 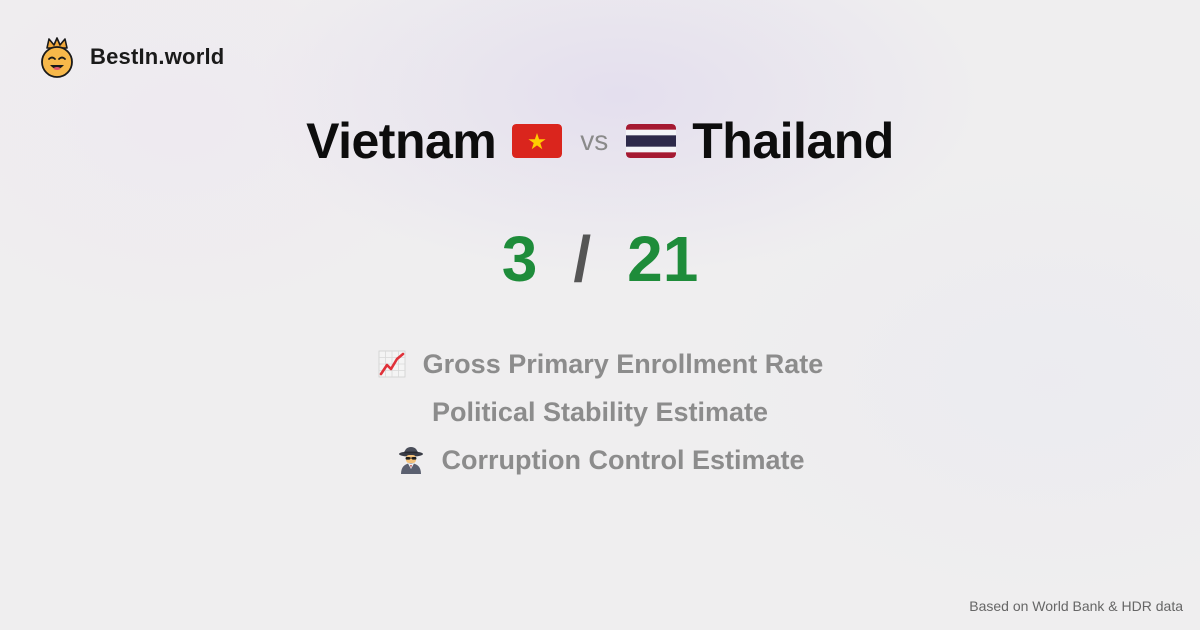 I want to click on metric-item: Gross Primary Enrollment Rate, so click(x=600, y=364).